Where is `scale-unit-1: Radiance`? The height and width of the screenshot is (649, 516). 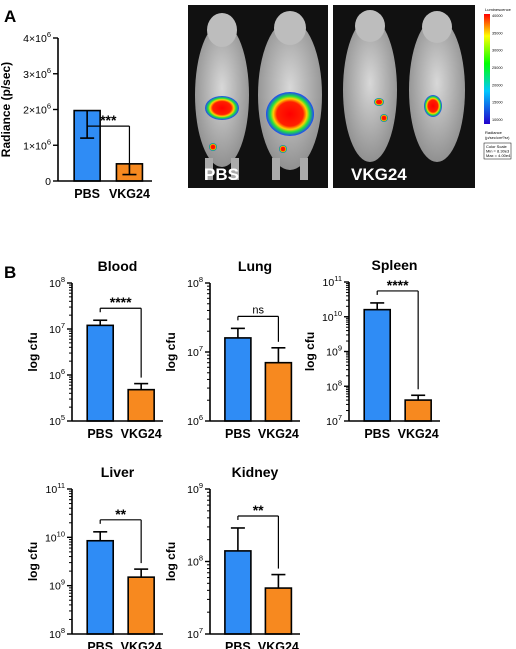 scale-unit-1: Radiance is located at coordinates (494, 132).